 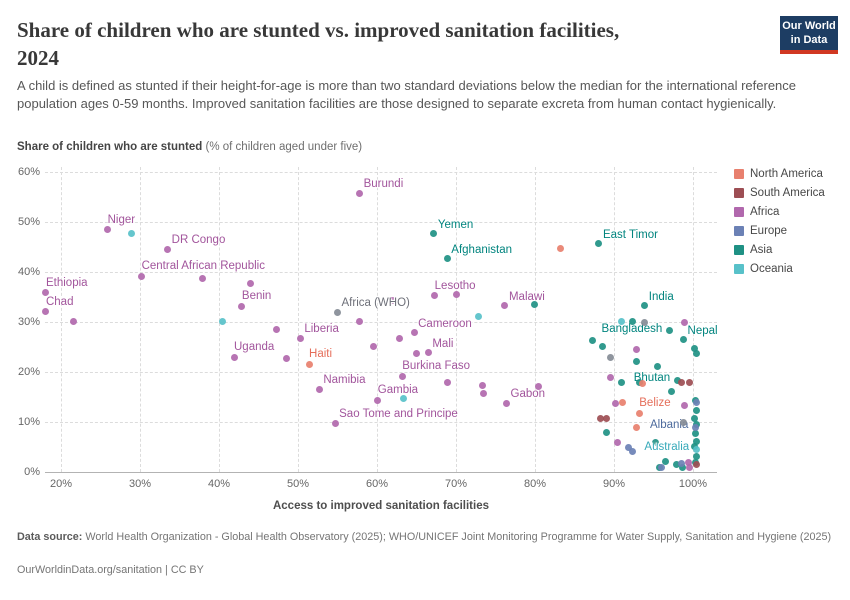 What do you see at coordinates (779, 192) in the screenshot?
I see `legend-item: South America` at bounding box center [779, 192].